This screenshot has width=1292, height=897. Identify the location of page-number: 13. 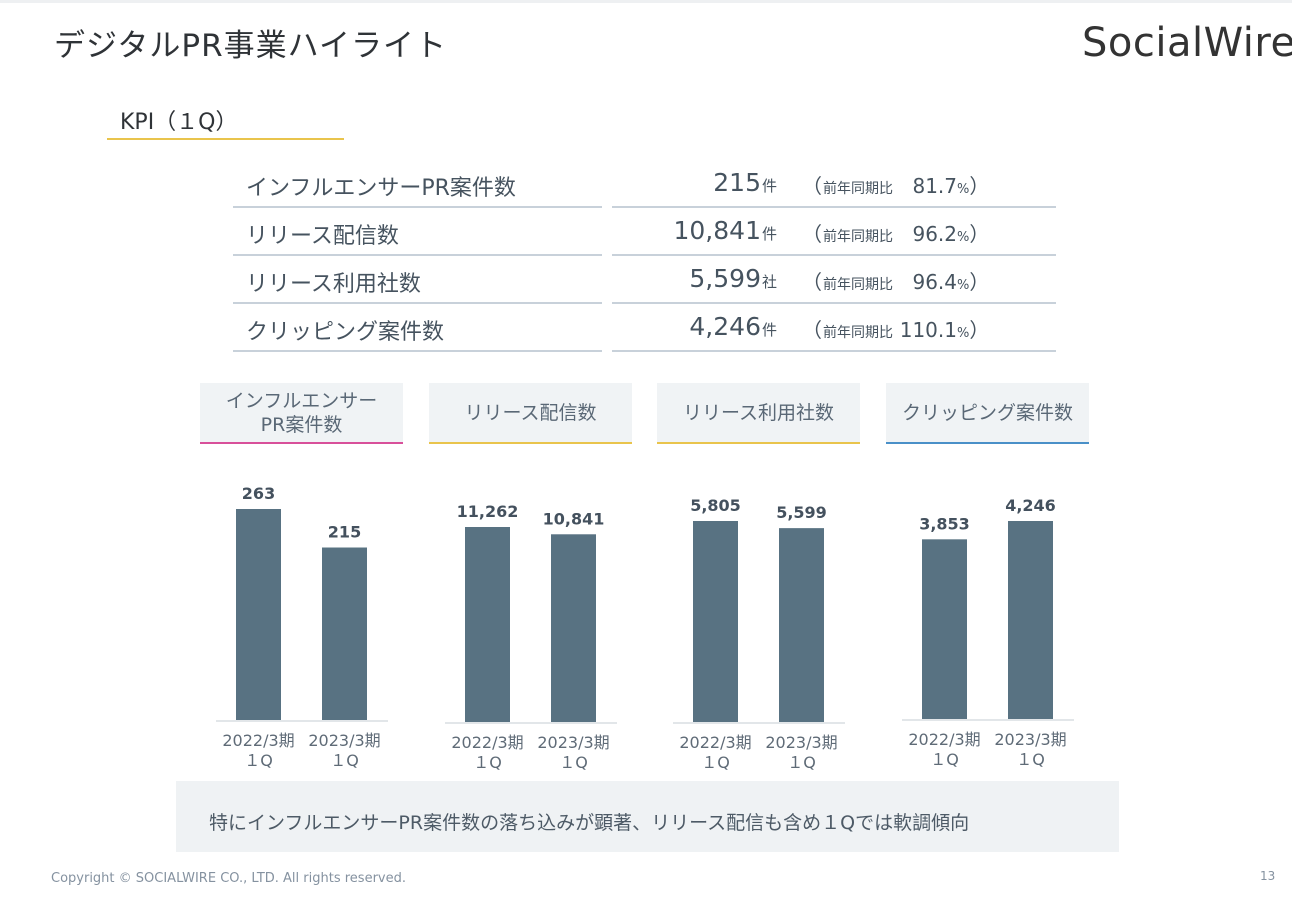
(1268, 876).